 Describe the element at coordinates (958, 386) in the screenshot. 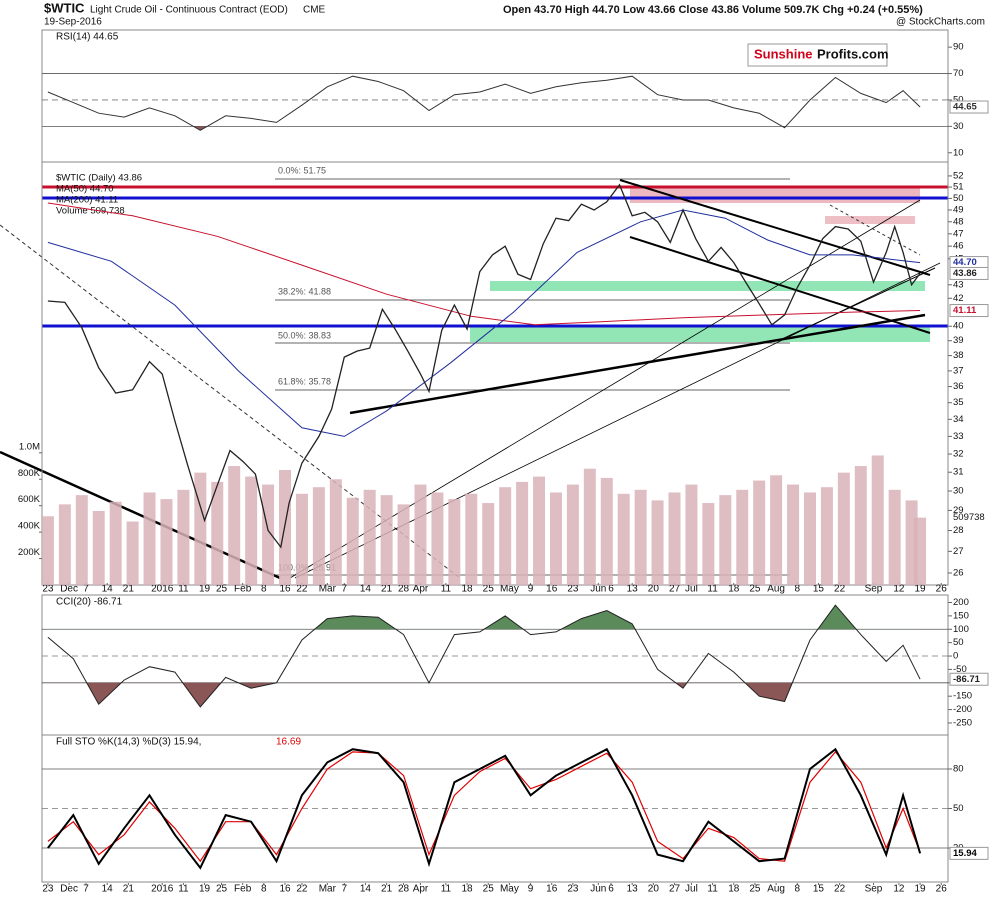

I see `y-tick-label: 36` at that location.